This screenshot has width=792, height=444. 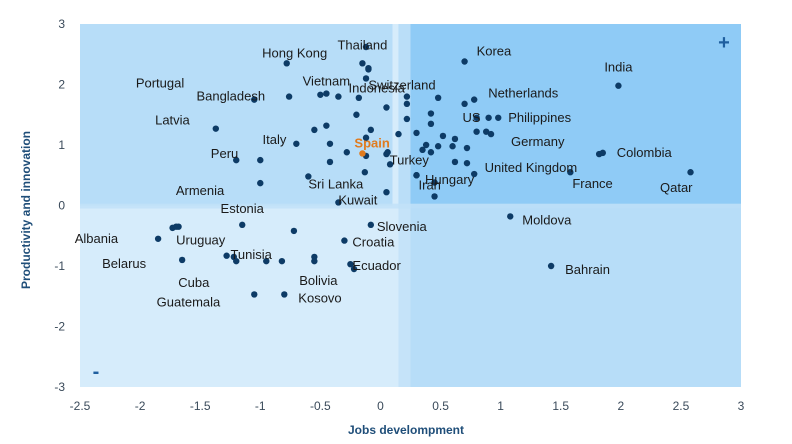 What do you see at coordinates (200, 406) in the screenshot?
I see `x-tick-label: -1.5` at bounding box center [200, 406].